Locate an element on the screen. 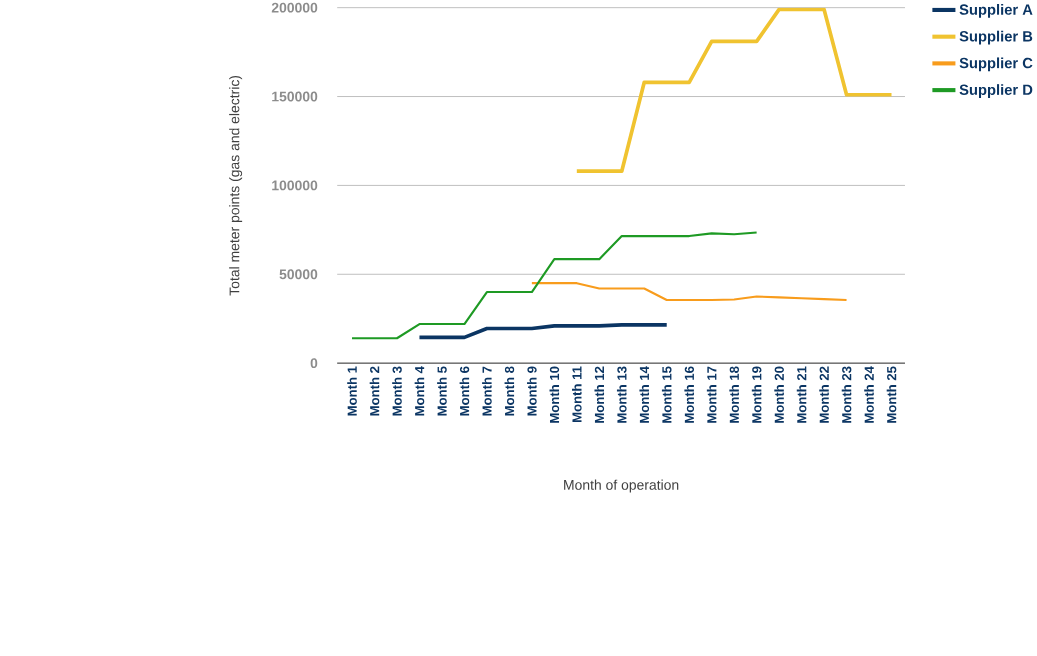 The height and width of the screenshot is (656, 1037). y-tick-label: 150000 is located at coordinates (295, 96).